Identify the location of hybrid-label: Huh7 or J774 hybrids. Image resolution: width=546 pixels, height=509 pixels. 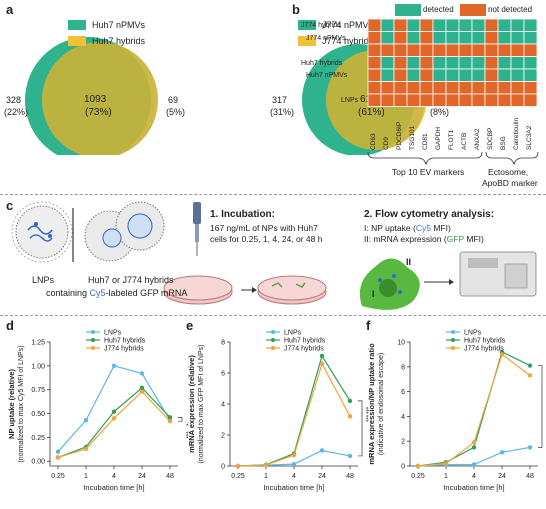
(131, 280).